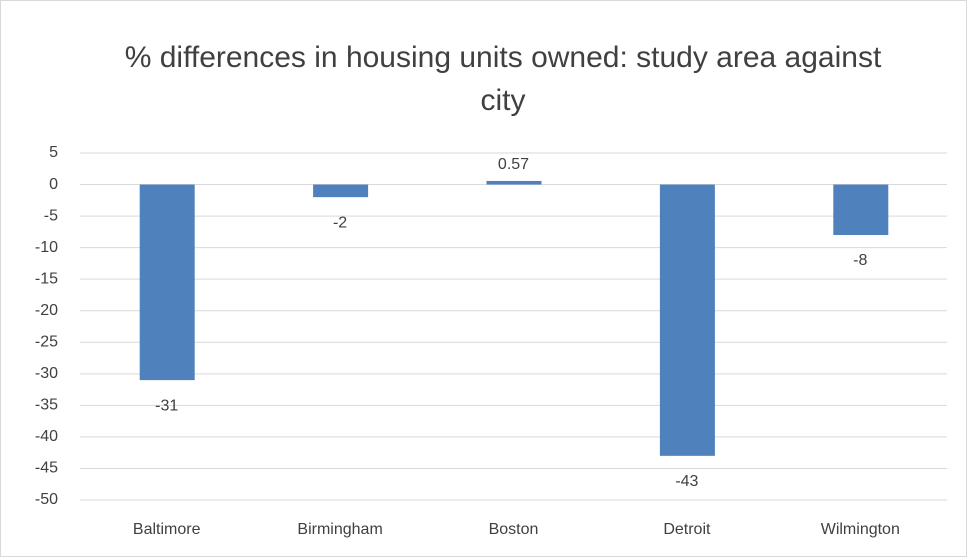 The width and height of the screenshot is (967, 557). Describe the element at coordinates (167, 529) in the screenshot. I see `x-tick-label: Baltimore` at that location.